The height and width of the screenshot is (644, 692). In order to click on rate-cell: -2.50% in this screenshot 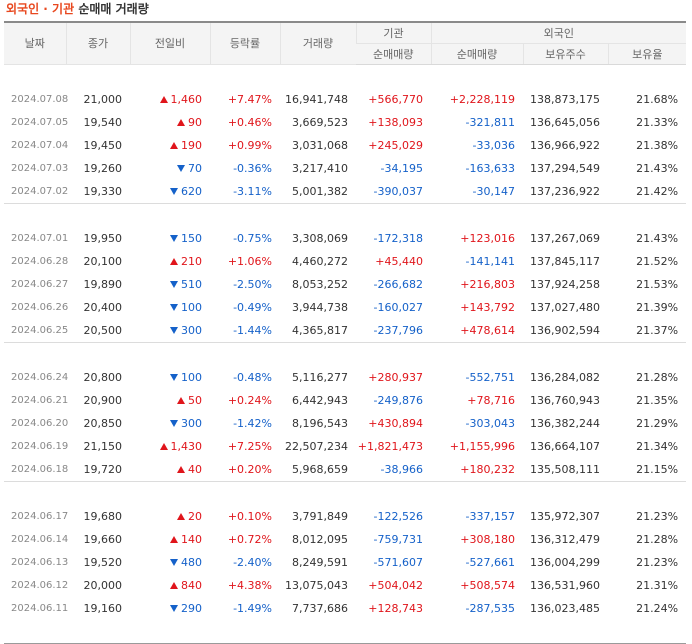, I will do `click(252, 284)`.